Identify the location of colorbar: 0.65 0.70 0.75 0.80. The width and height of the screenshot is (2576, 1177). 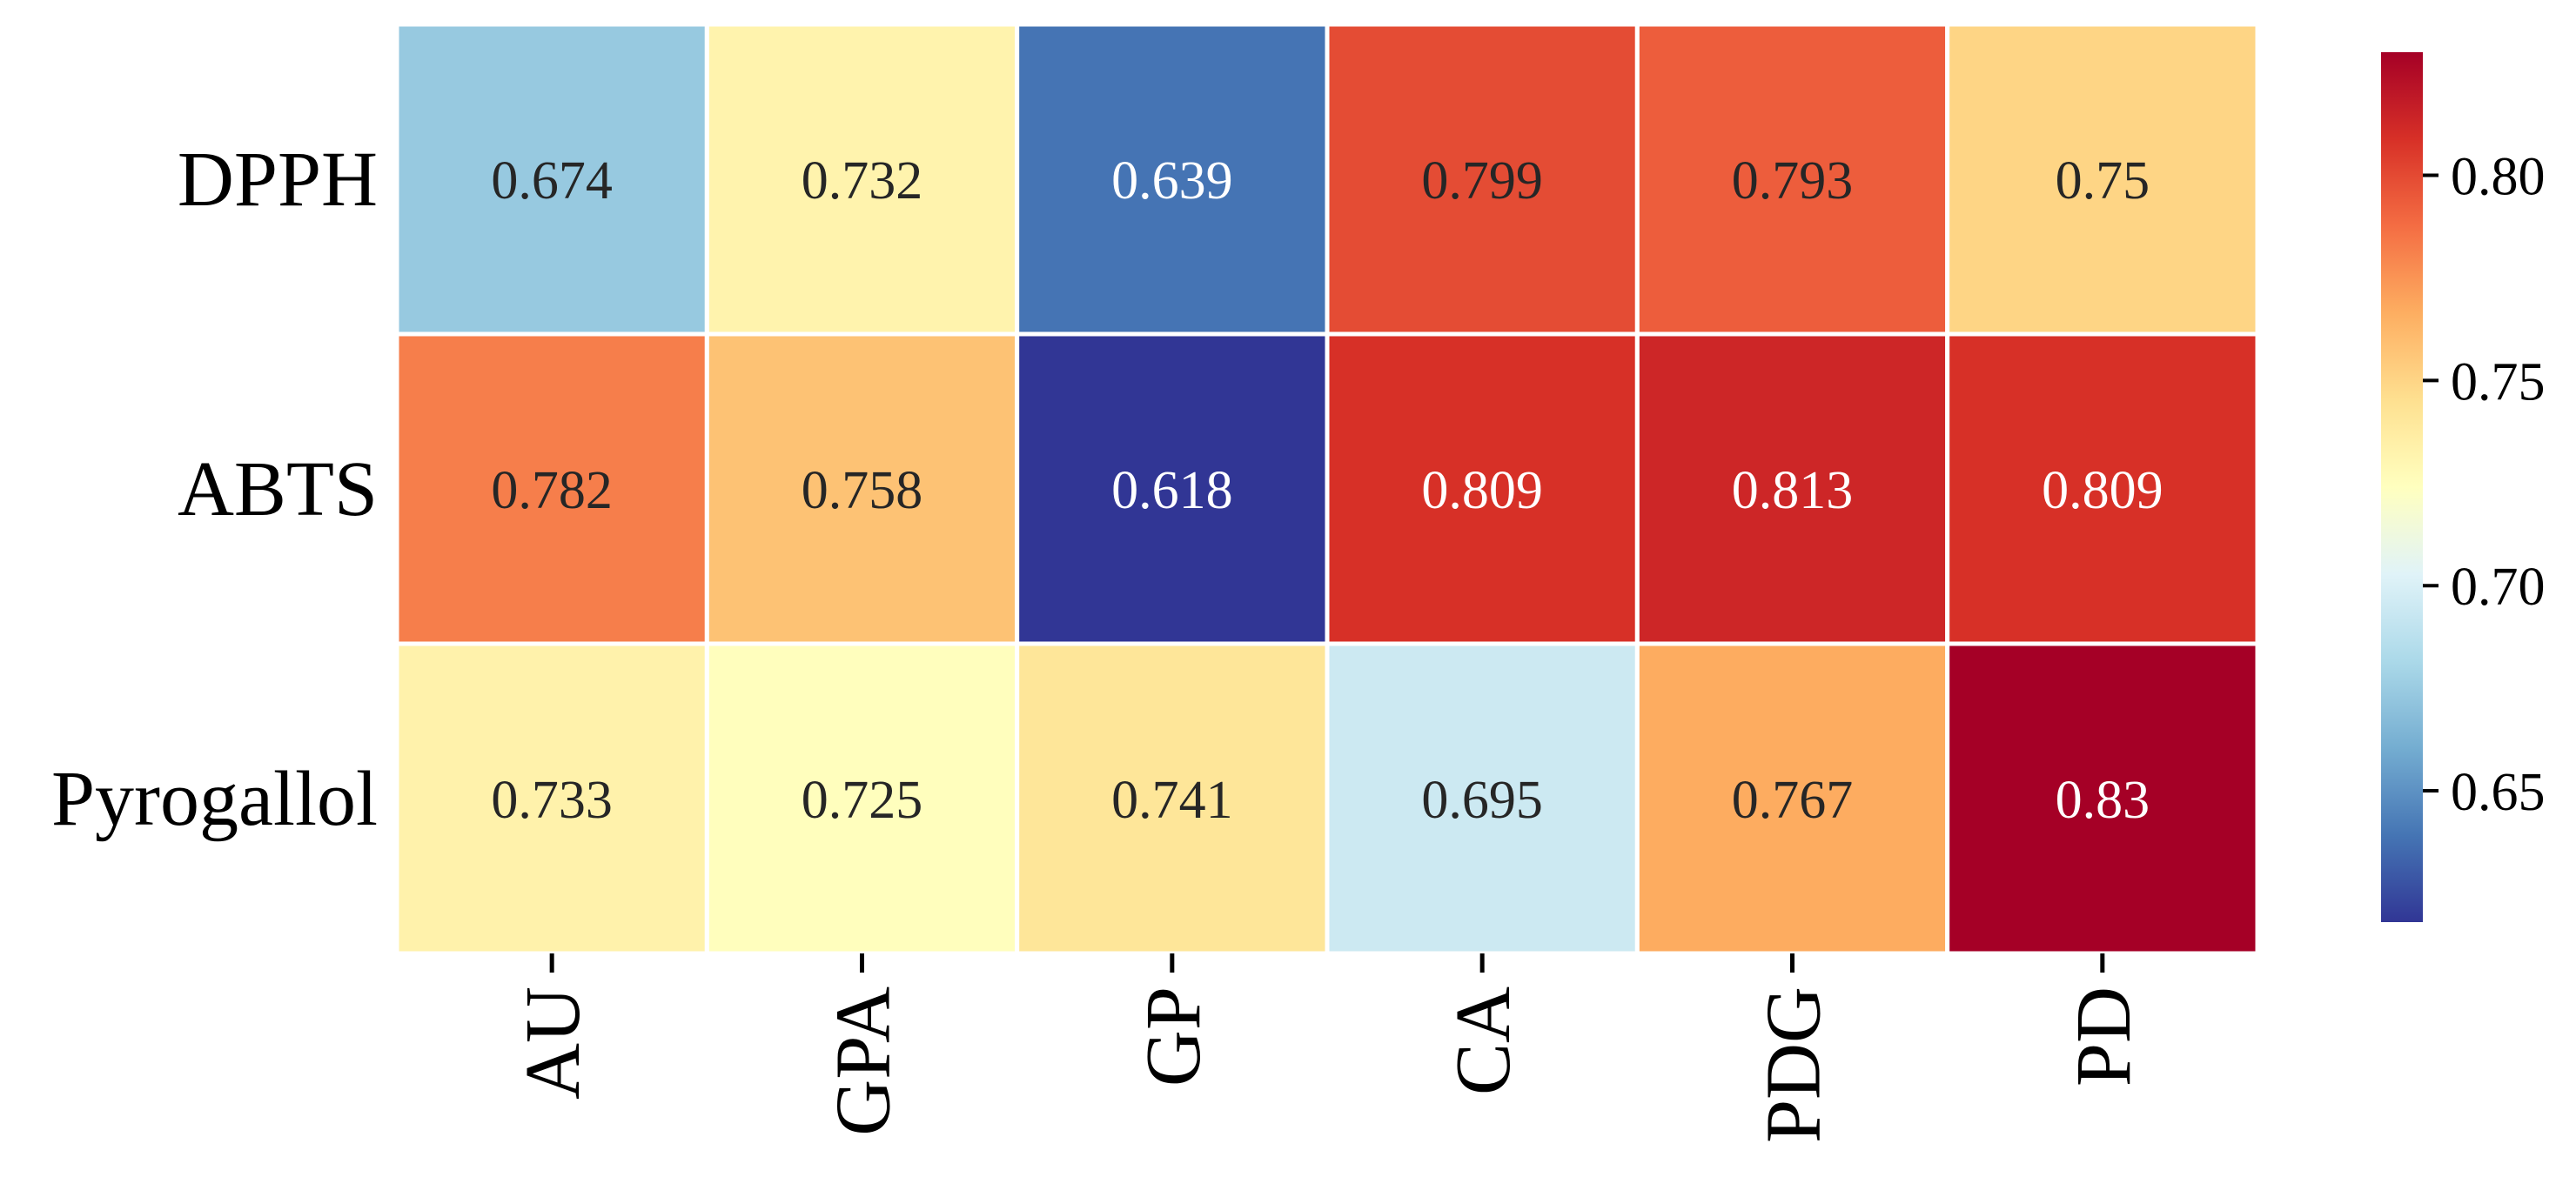
(2463, 487).